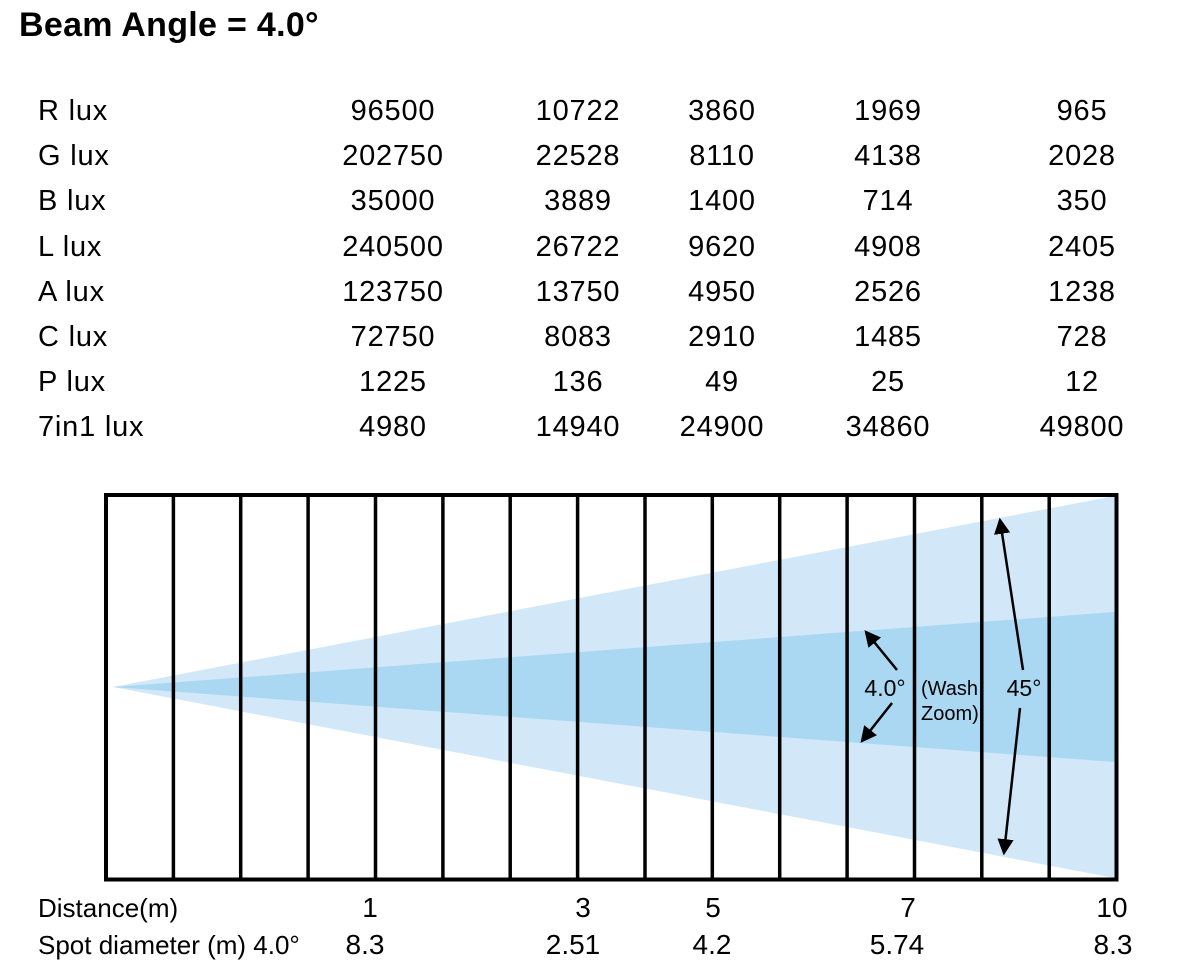 The width and height of the screenshot is (1200, 971). What do you see at coordinates (1082, 427) in the screenshot?
I see `lux-value: 49800` at bounding box center [1082, 427].